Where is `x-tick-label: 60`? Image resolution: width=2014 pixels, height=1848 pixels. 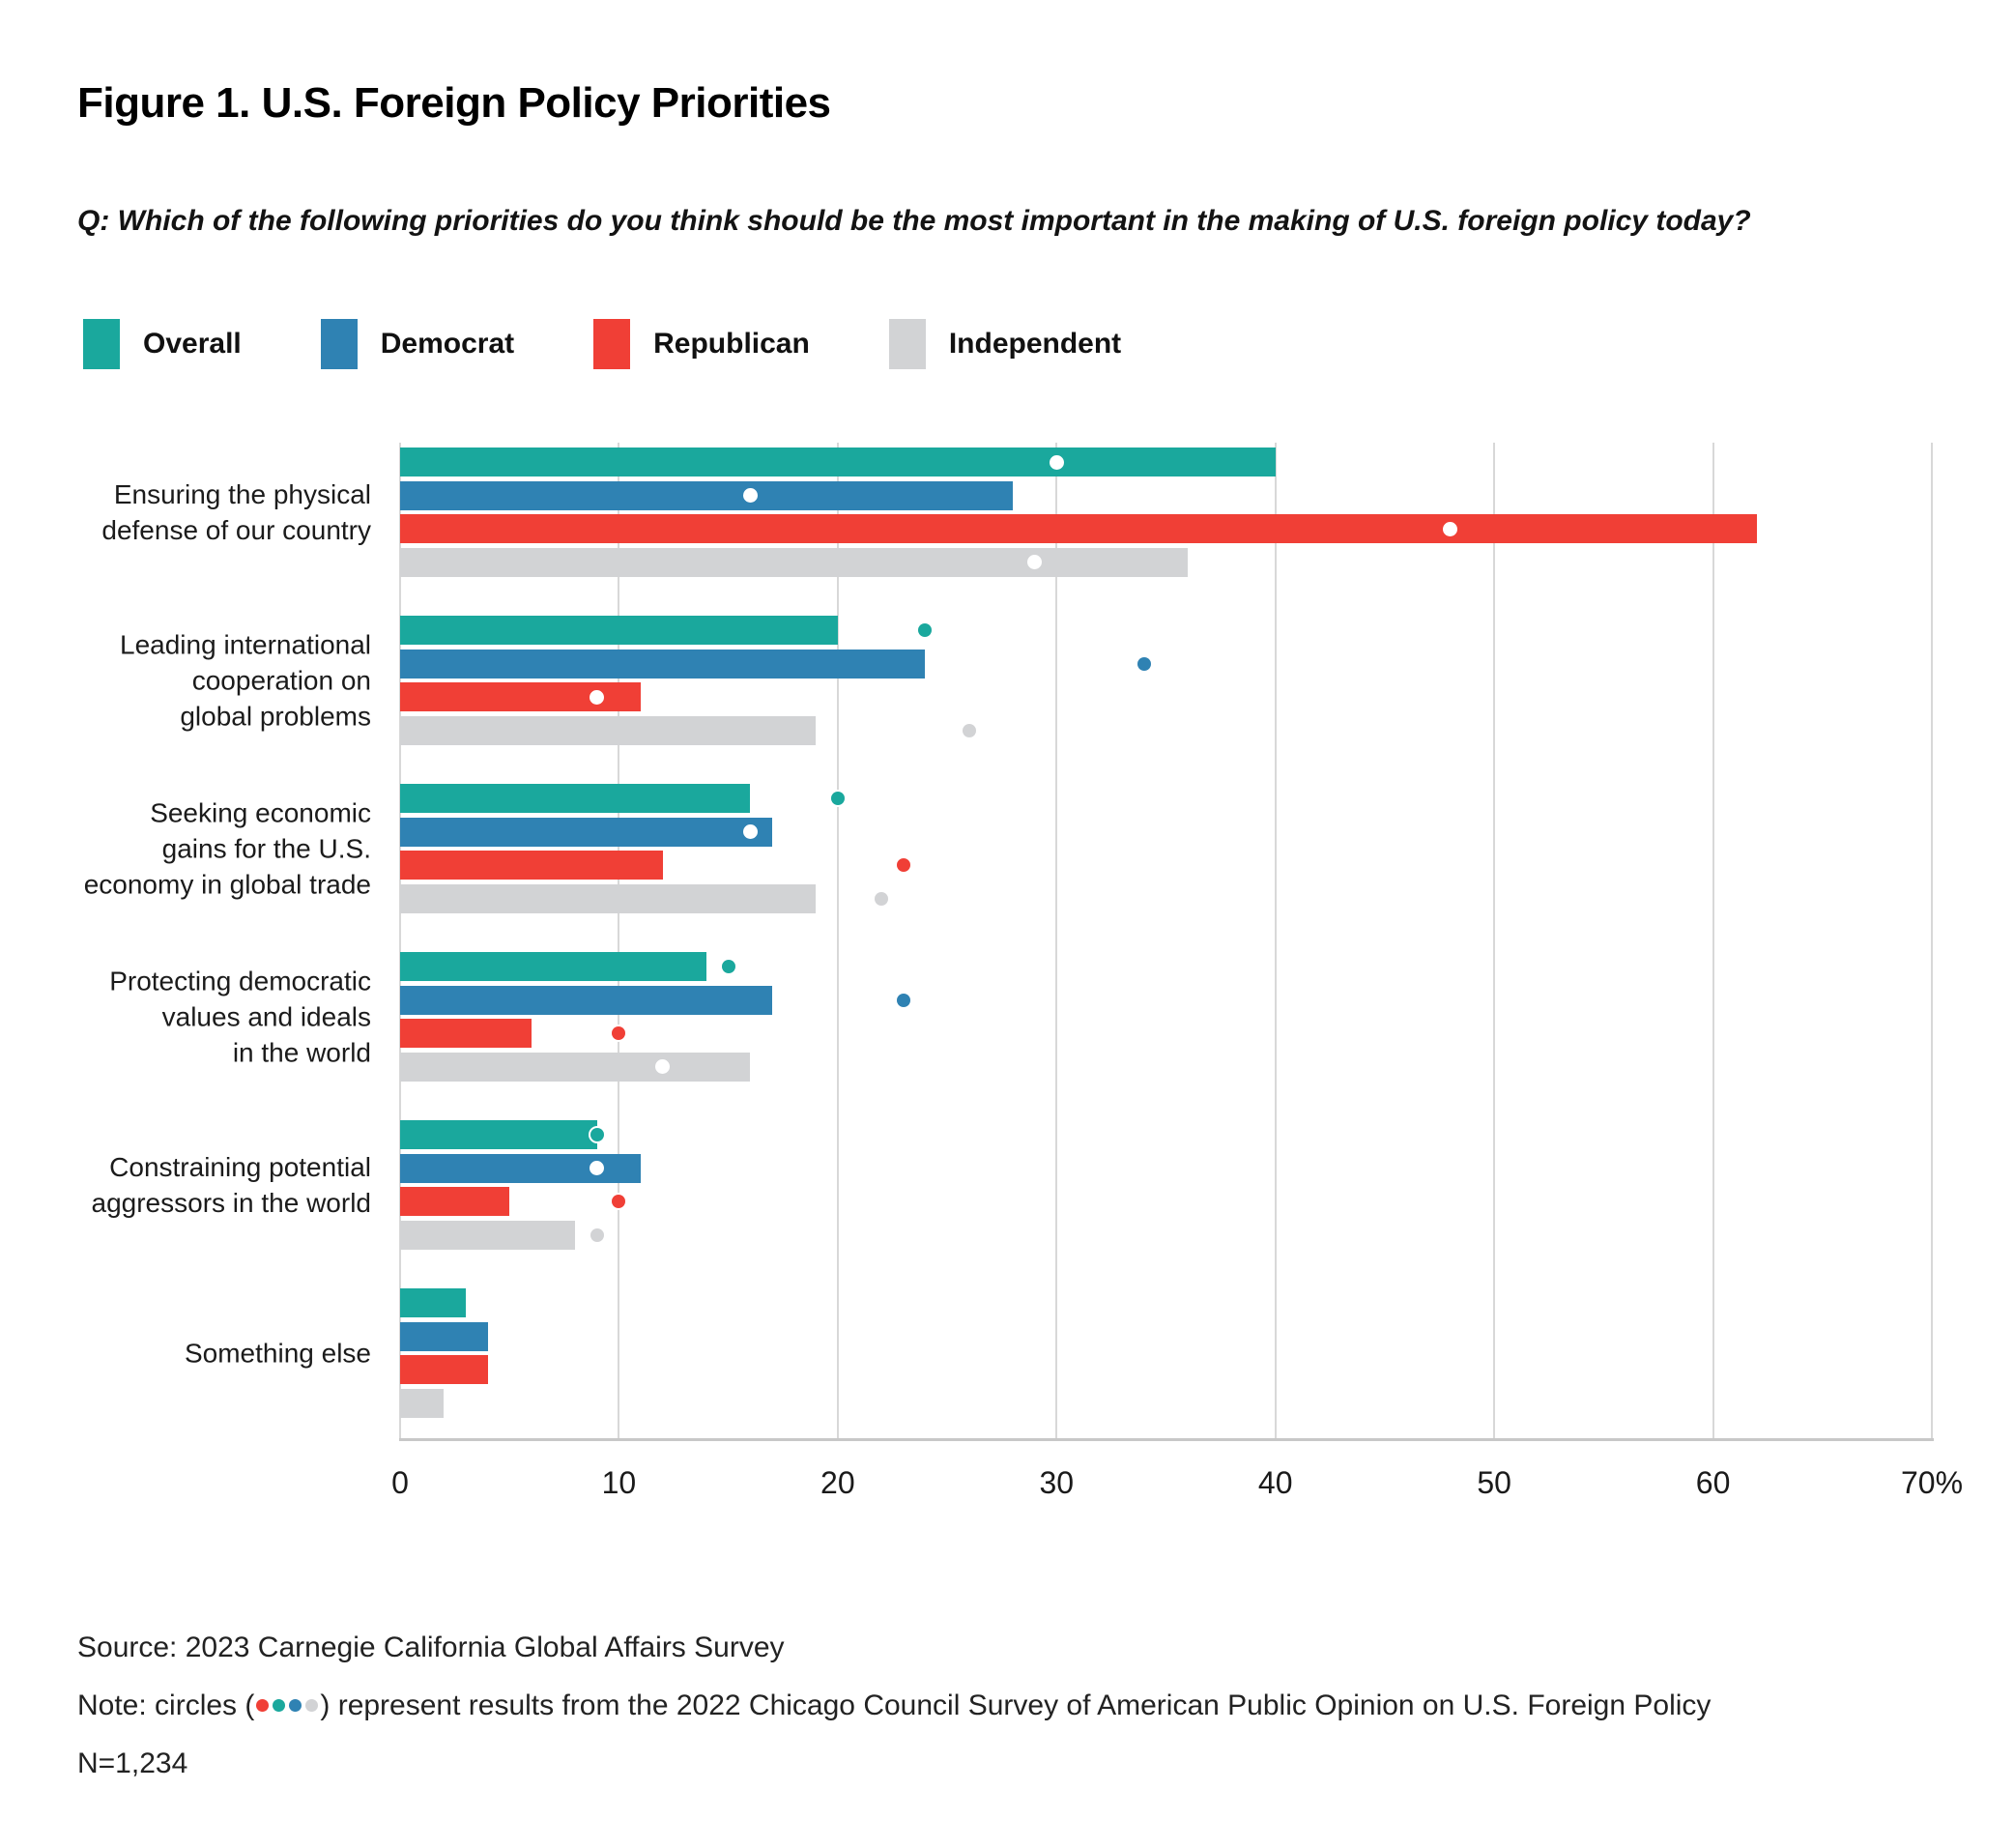 x-tick-label: 60 is located at coordinates (1713, 1482).